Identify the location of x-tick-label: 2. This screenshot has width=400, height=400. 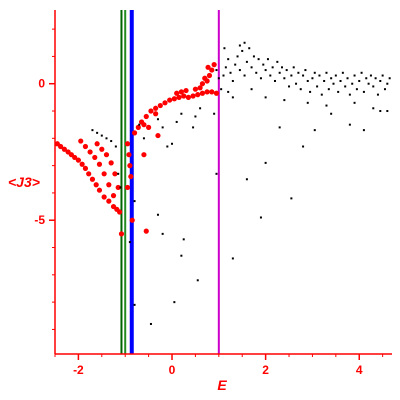
(265, 370).